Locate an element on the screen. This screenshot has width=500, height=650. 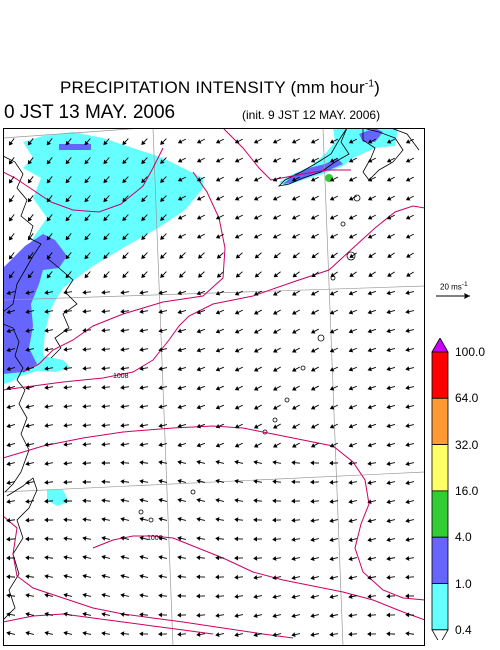
colorbar-label: 16.0 is located at coordinates (467, 490).